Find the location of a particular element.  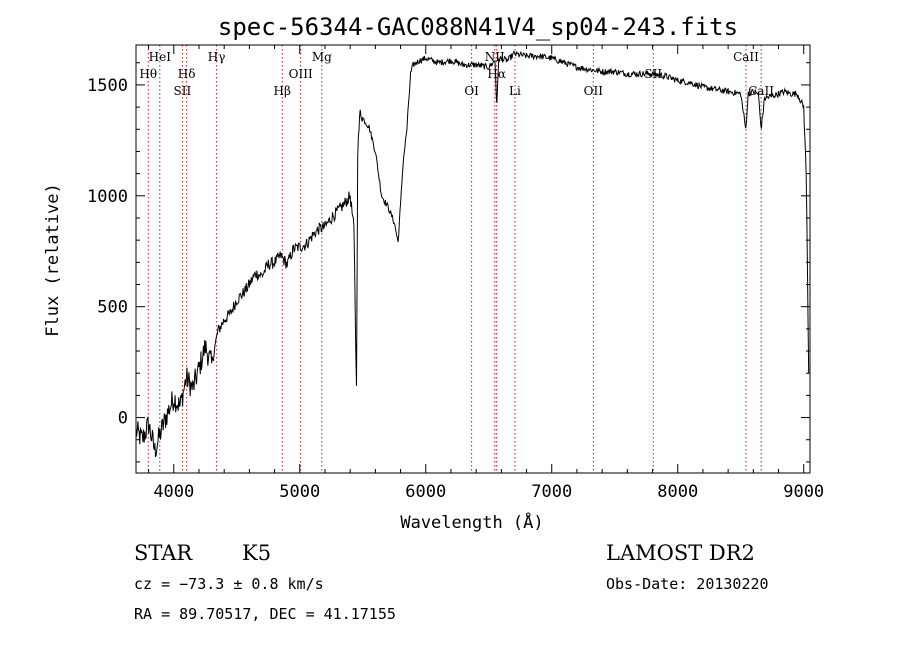

spectral-line-label: SII is located at coordinates (183, 91).